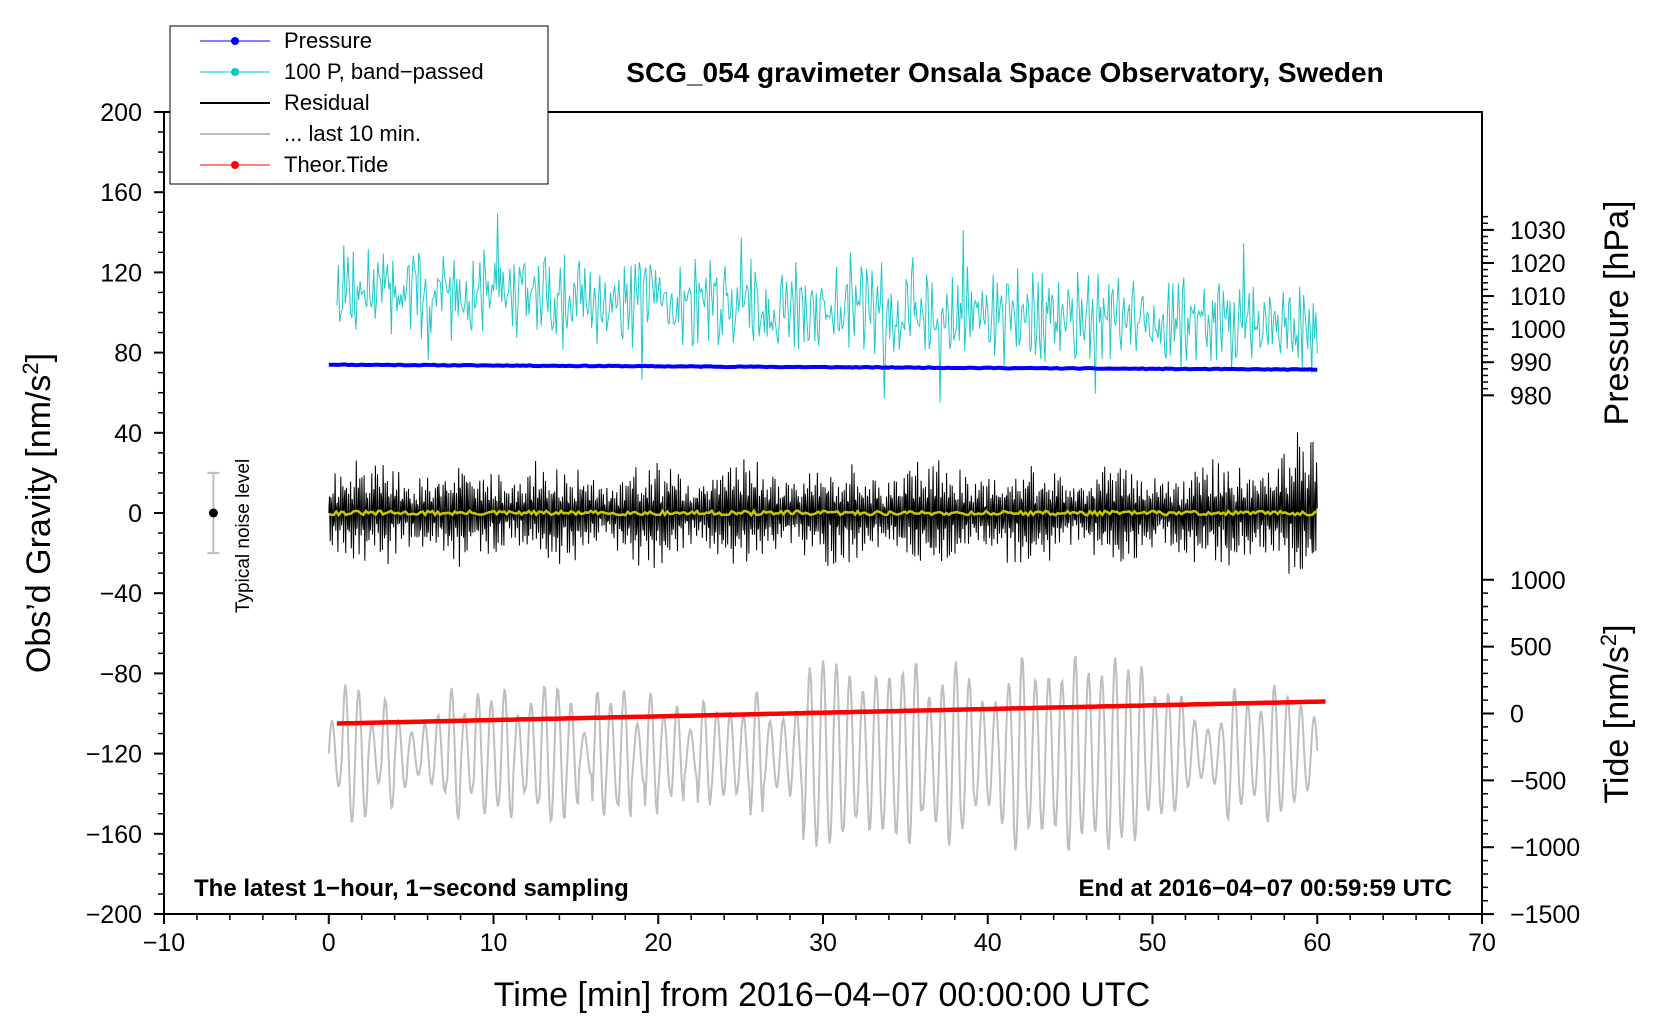  Describe the element at coordinates (121, 594) in the screenshot. I see `y-tick-label: −40` at that location.